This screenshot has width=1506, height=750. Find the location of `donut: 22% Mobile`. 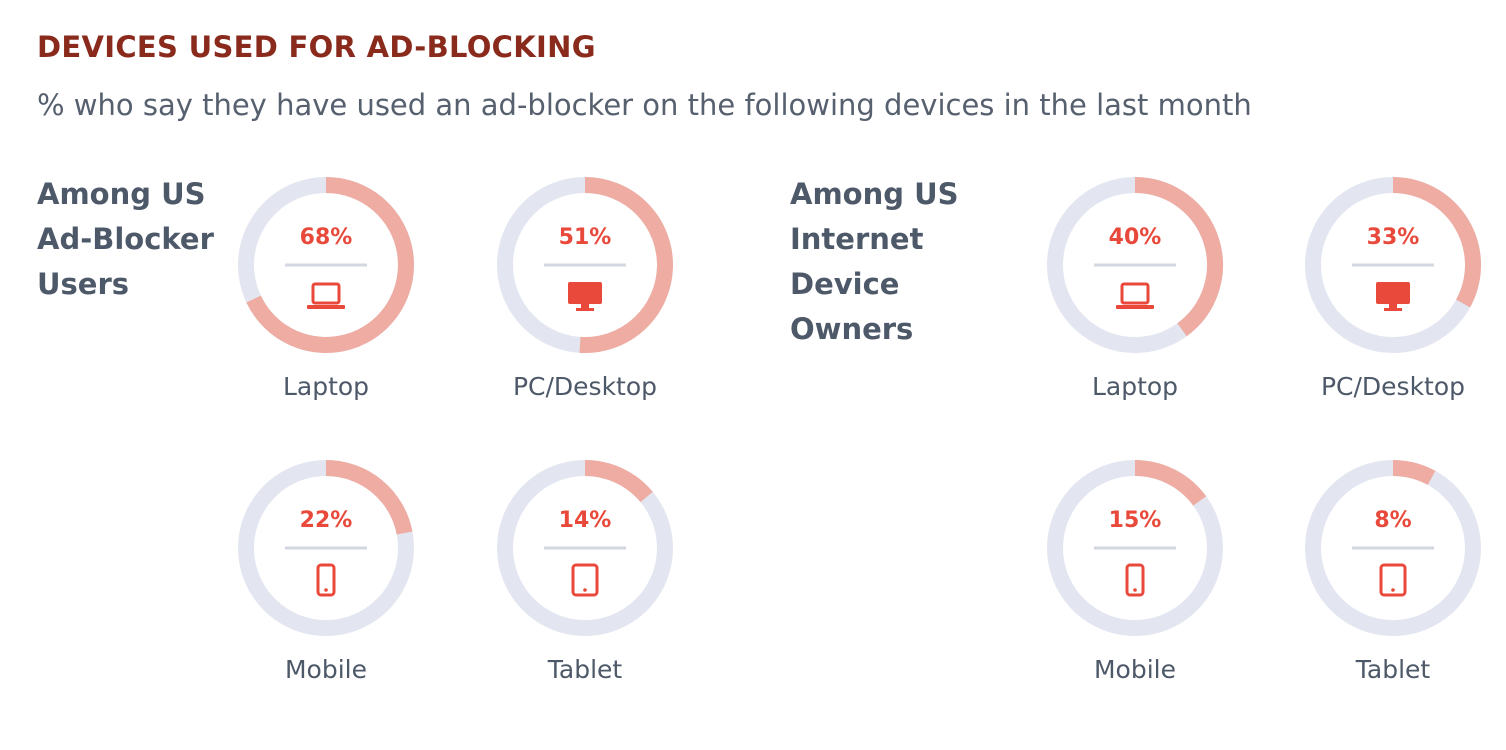

donut: 22% Mobile is located at coordinates (326, 572).